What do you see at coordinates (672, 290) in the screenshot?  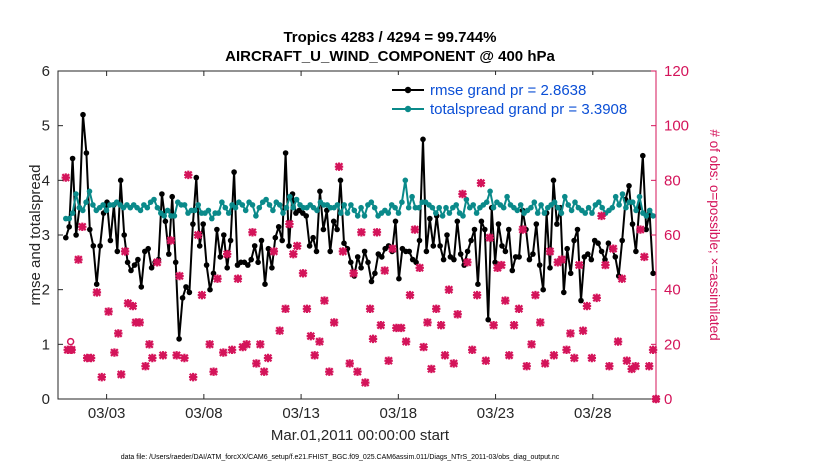 I see `y-right-tick-label: 40` at bounding box center [672, 290].